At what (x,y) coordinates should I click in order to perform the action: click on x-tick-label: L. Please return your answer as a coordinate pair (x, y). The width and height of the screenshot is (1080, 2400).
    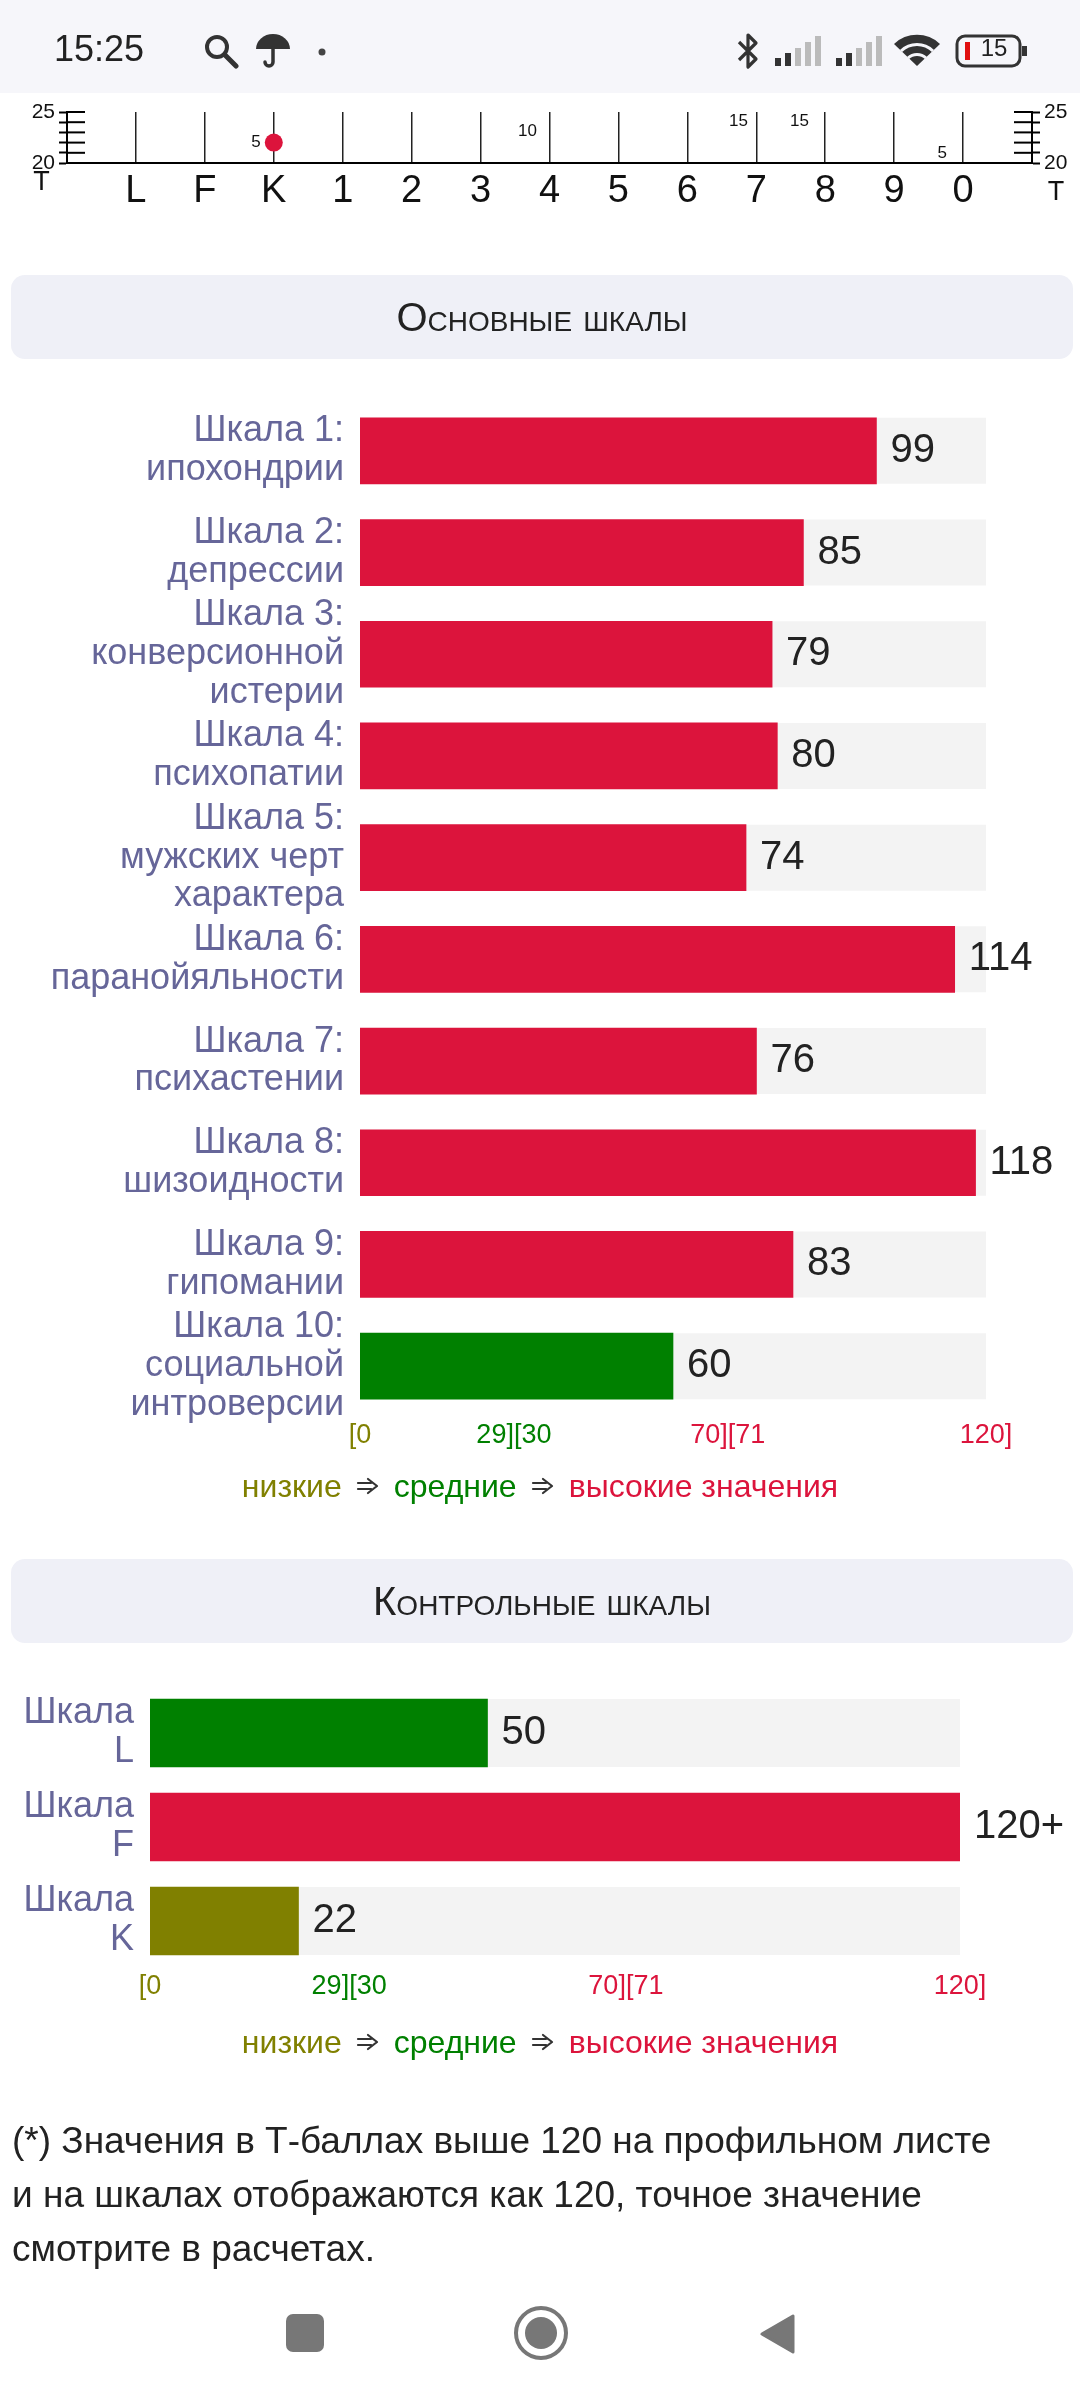
    Looking at the image, I should click on (136, 189).